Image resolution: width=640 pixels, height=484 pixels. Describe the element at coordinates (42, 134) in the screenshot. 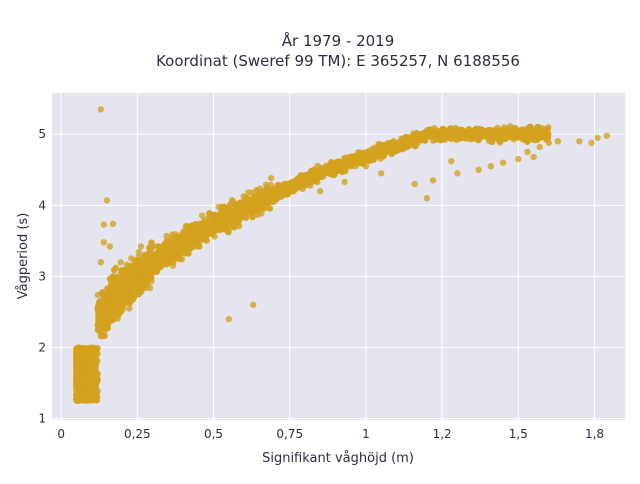

I see `y-tick-label: 5` at that location.